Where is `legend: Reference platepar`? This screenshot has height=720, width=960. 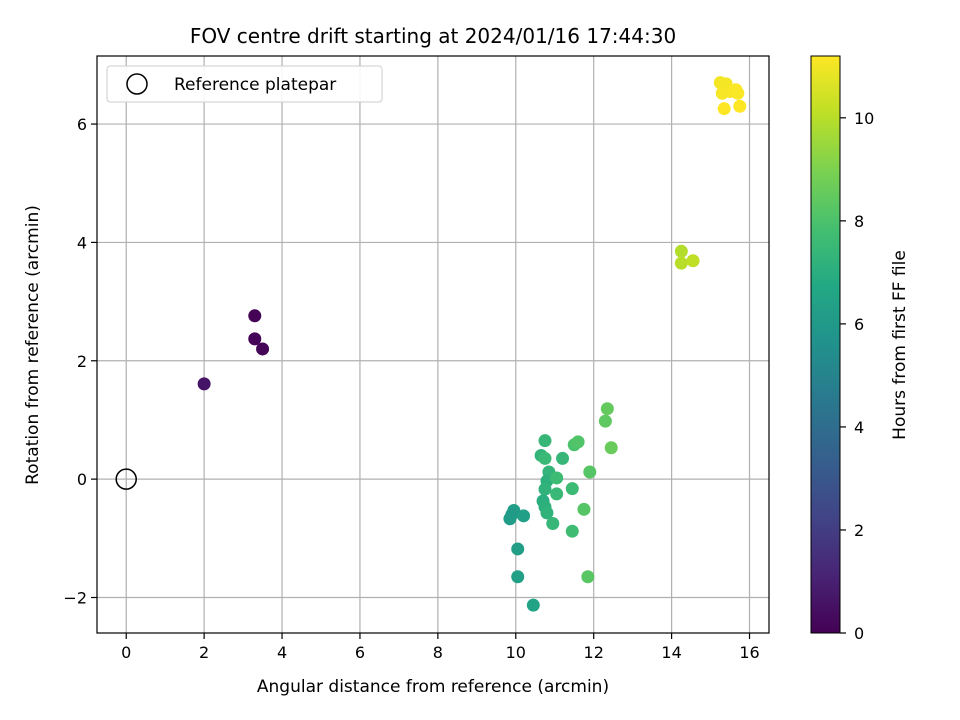 legend: Reference platepar is located at coordinates (244, 84).